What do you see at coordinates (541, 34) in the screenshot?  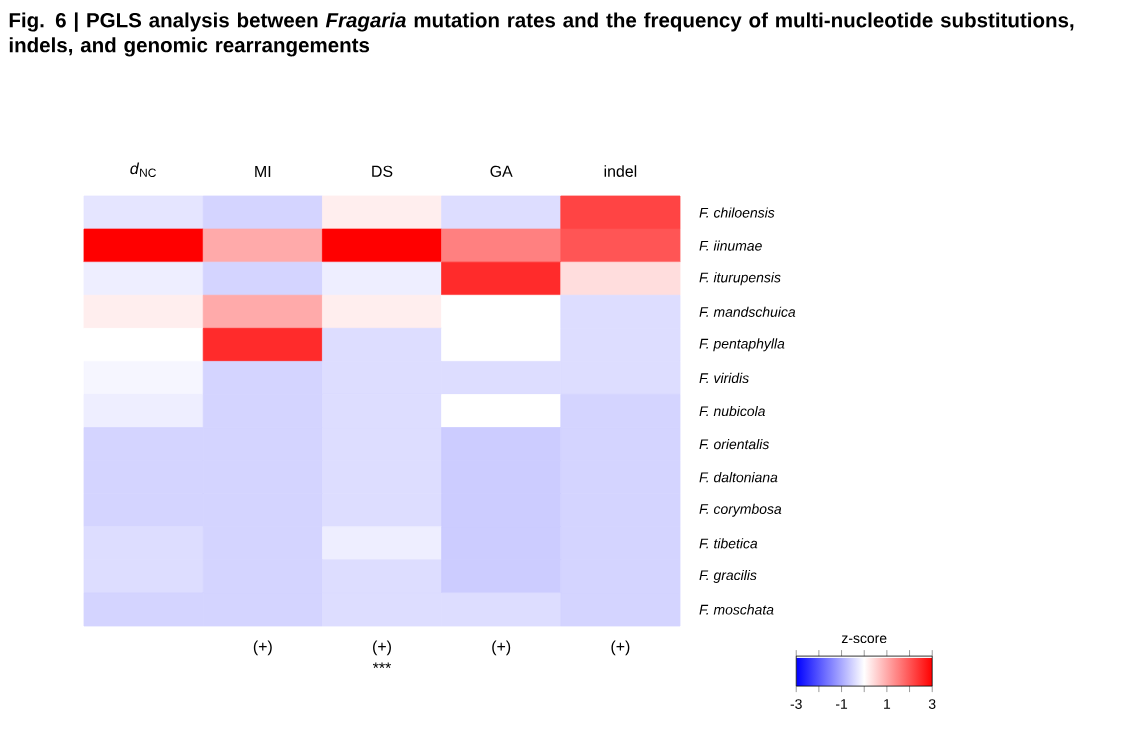 I see `chart-title: Fig. 6 | PGLS analysis between Fragaria mutation rates and the frequency of multi-nucleotide substitutions, indels, and genomic rearrangements` at bounding box center [541, 34].